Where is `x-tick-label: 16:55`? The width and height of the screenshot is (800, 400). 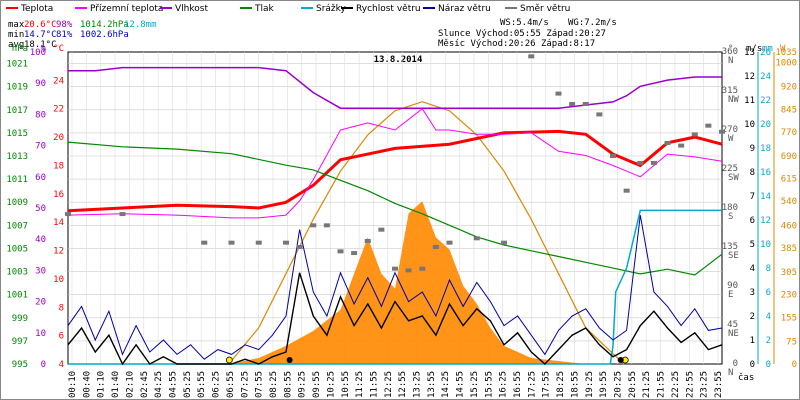
x-tick-label: 16:55 is located at coordinates (518, 384).